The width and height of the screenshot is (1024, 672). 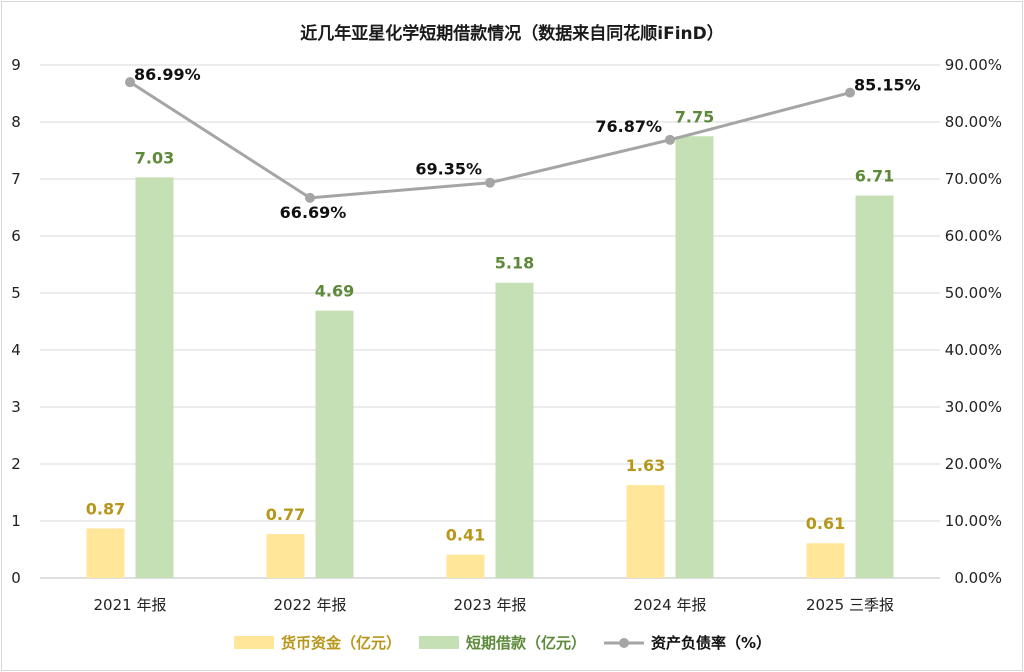 What do you see at coordinates (511, 33) in the screenshot?
I see `chart-title: 近几年亚星化学短期借款情况（数据来自同花顺iFinD）` at bounding box center [511, 33].